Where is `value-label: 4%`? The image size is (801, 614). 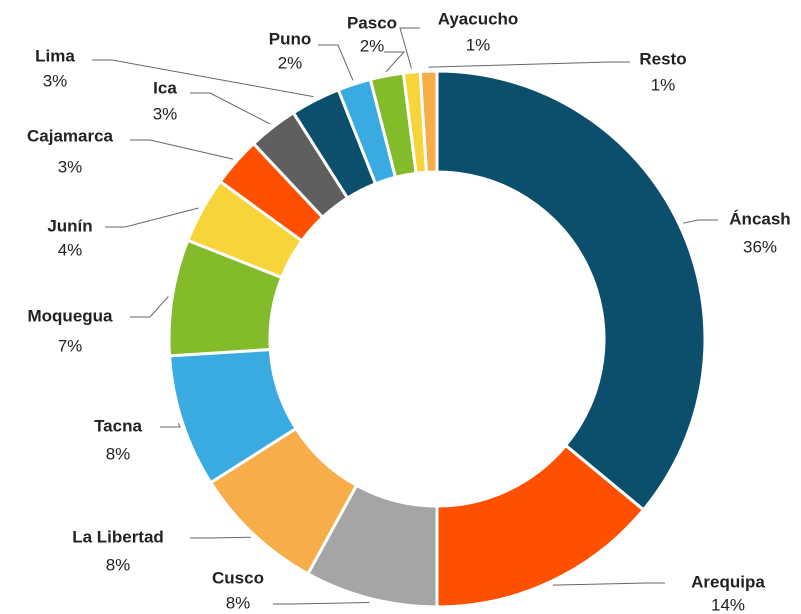 value-label: 4% is located at coordinates (70, 249).